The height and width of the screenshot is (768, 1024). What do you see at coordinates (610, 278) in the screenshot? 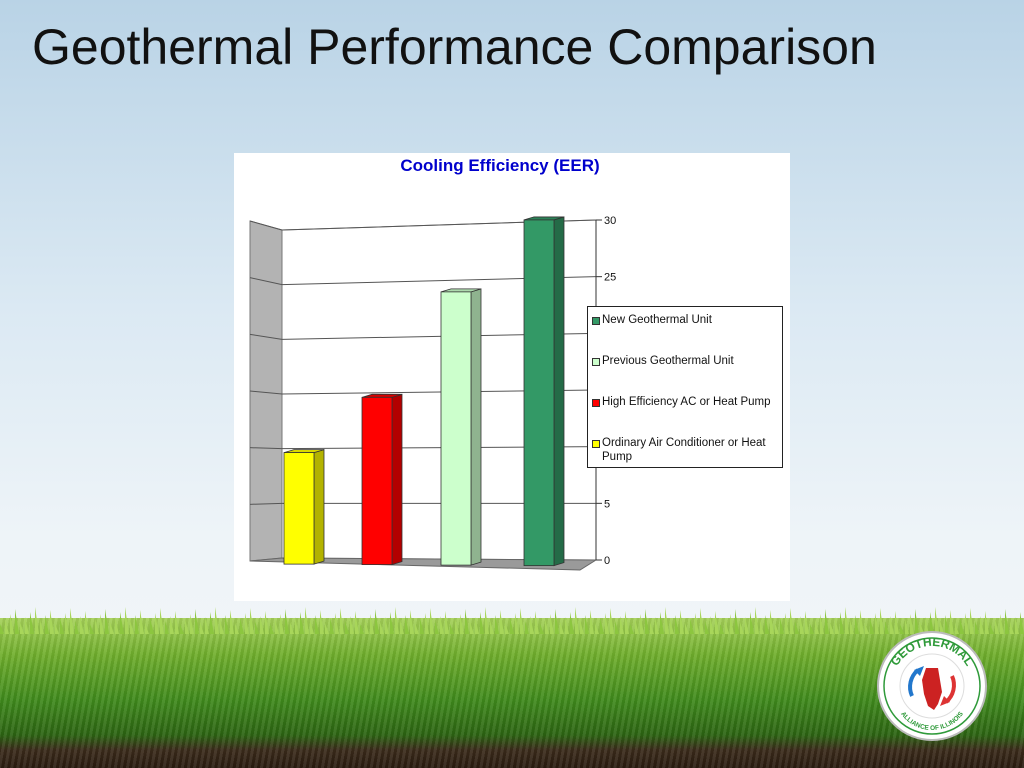
I see `y-tick-label: 25` at bounding box center [610, 278].